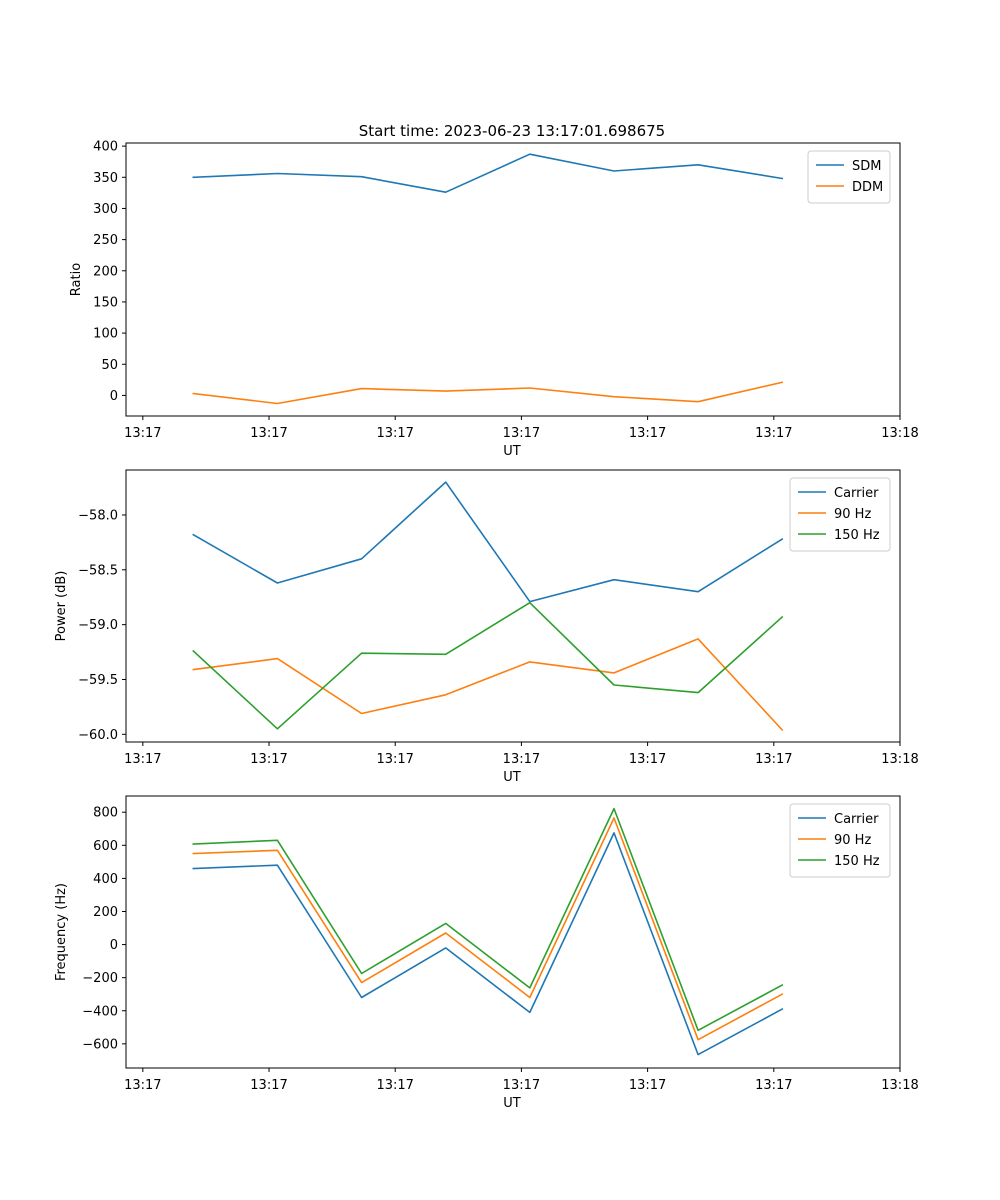 This screenshot has width=1000, height=1200. What do you see at coordinates (98, 735) in the screenshot?
I see `y-tick-label: −60.0` at bounding box center [98, 735].